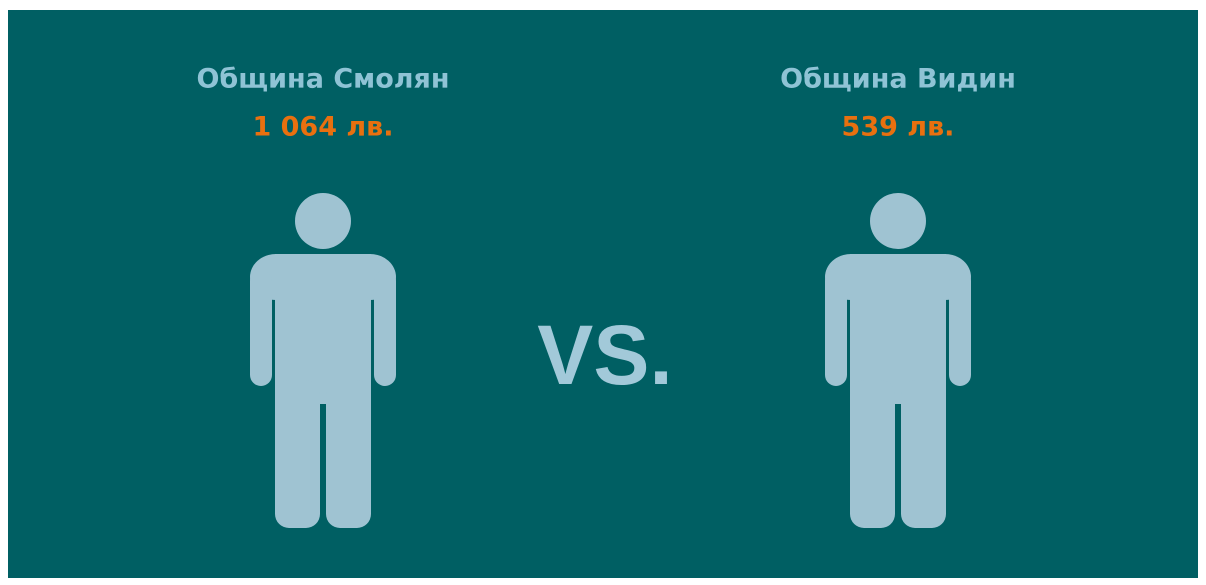 The height and width of the screenshot is (585, 1206). Describe the element at coordinates (323, 360) in the screenshot. I see `left-person` at that location.